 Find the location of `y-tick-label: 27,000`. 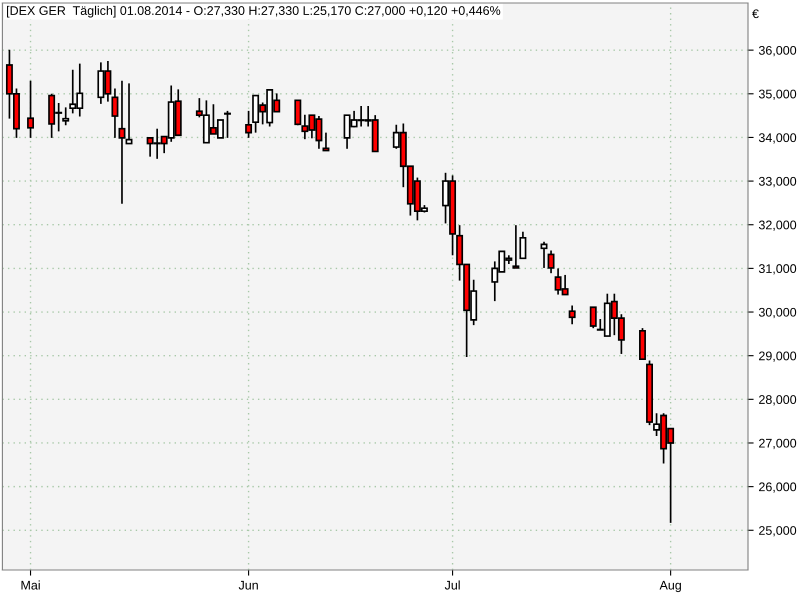

y-tick-label: 27,000 is located at coordinates (777, 444).